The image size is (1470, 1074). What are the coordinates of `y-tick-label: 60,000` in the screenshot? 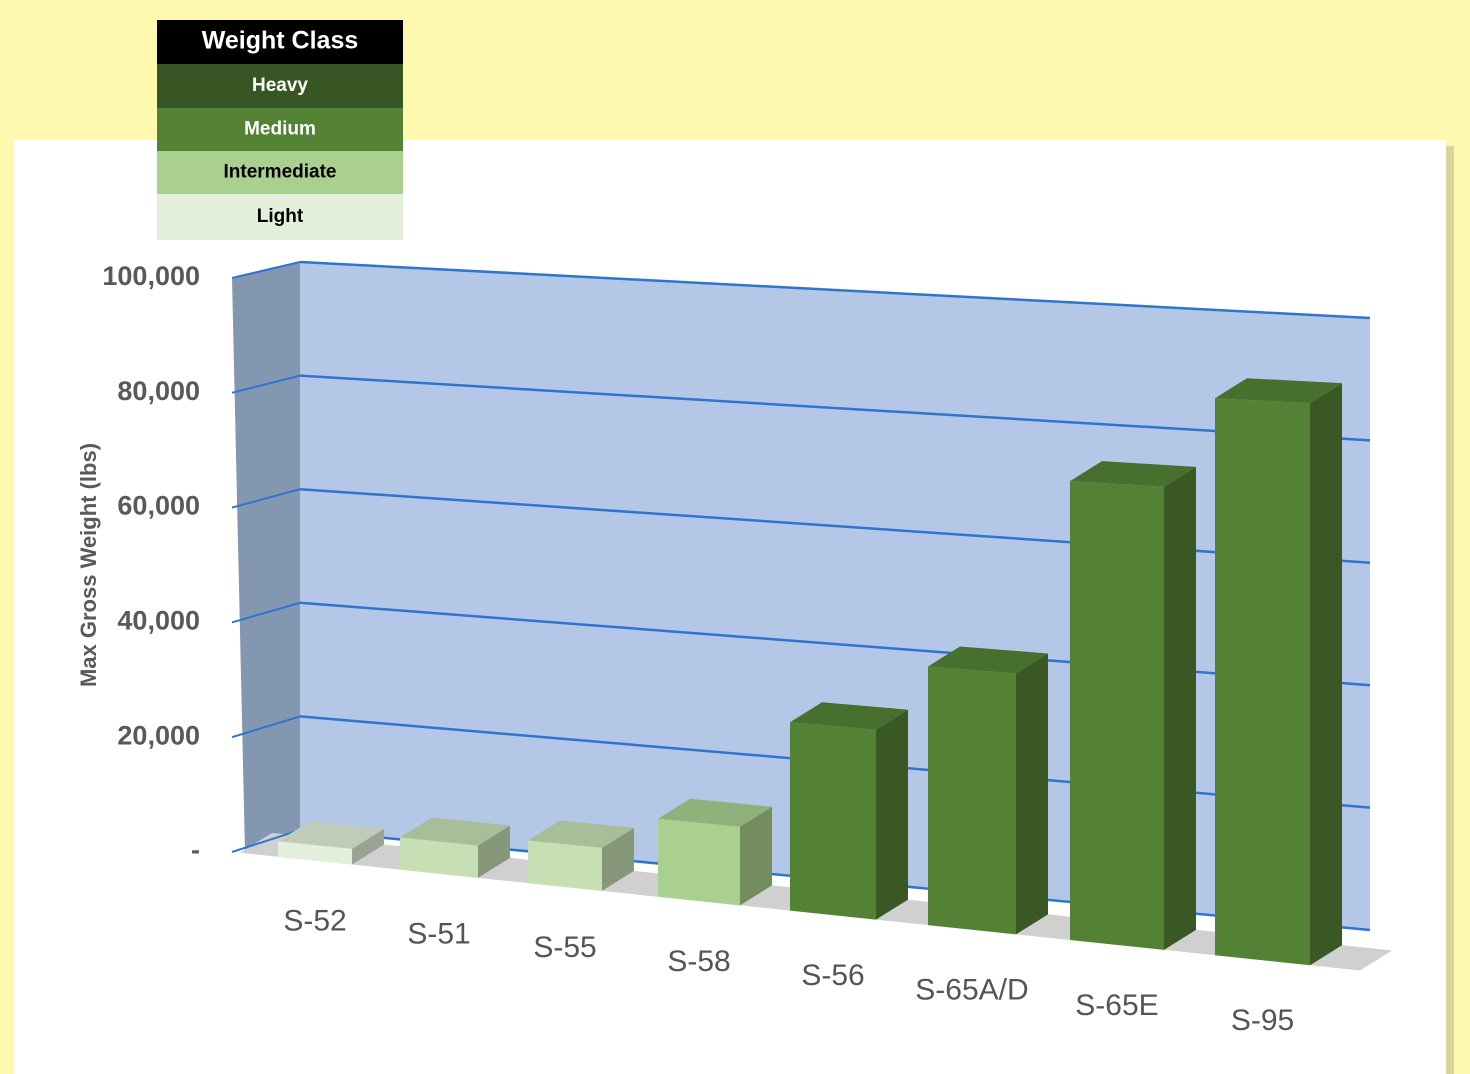 It's located at (158, 506).